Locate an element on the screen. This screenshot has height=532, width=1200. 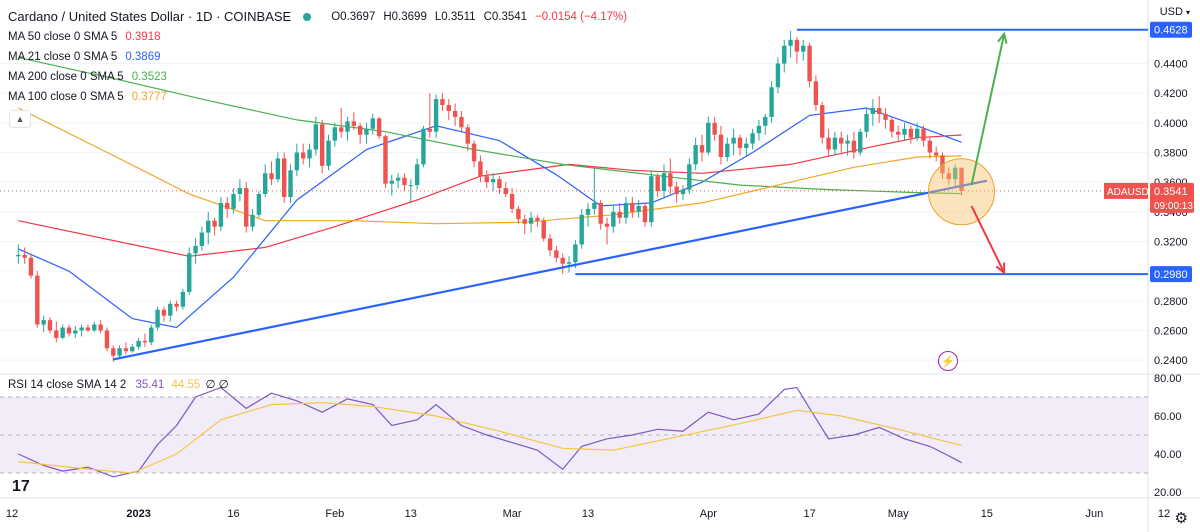
ohlc-close: C0.3541 is located at coordinates (505, 17).